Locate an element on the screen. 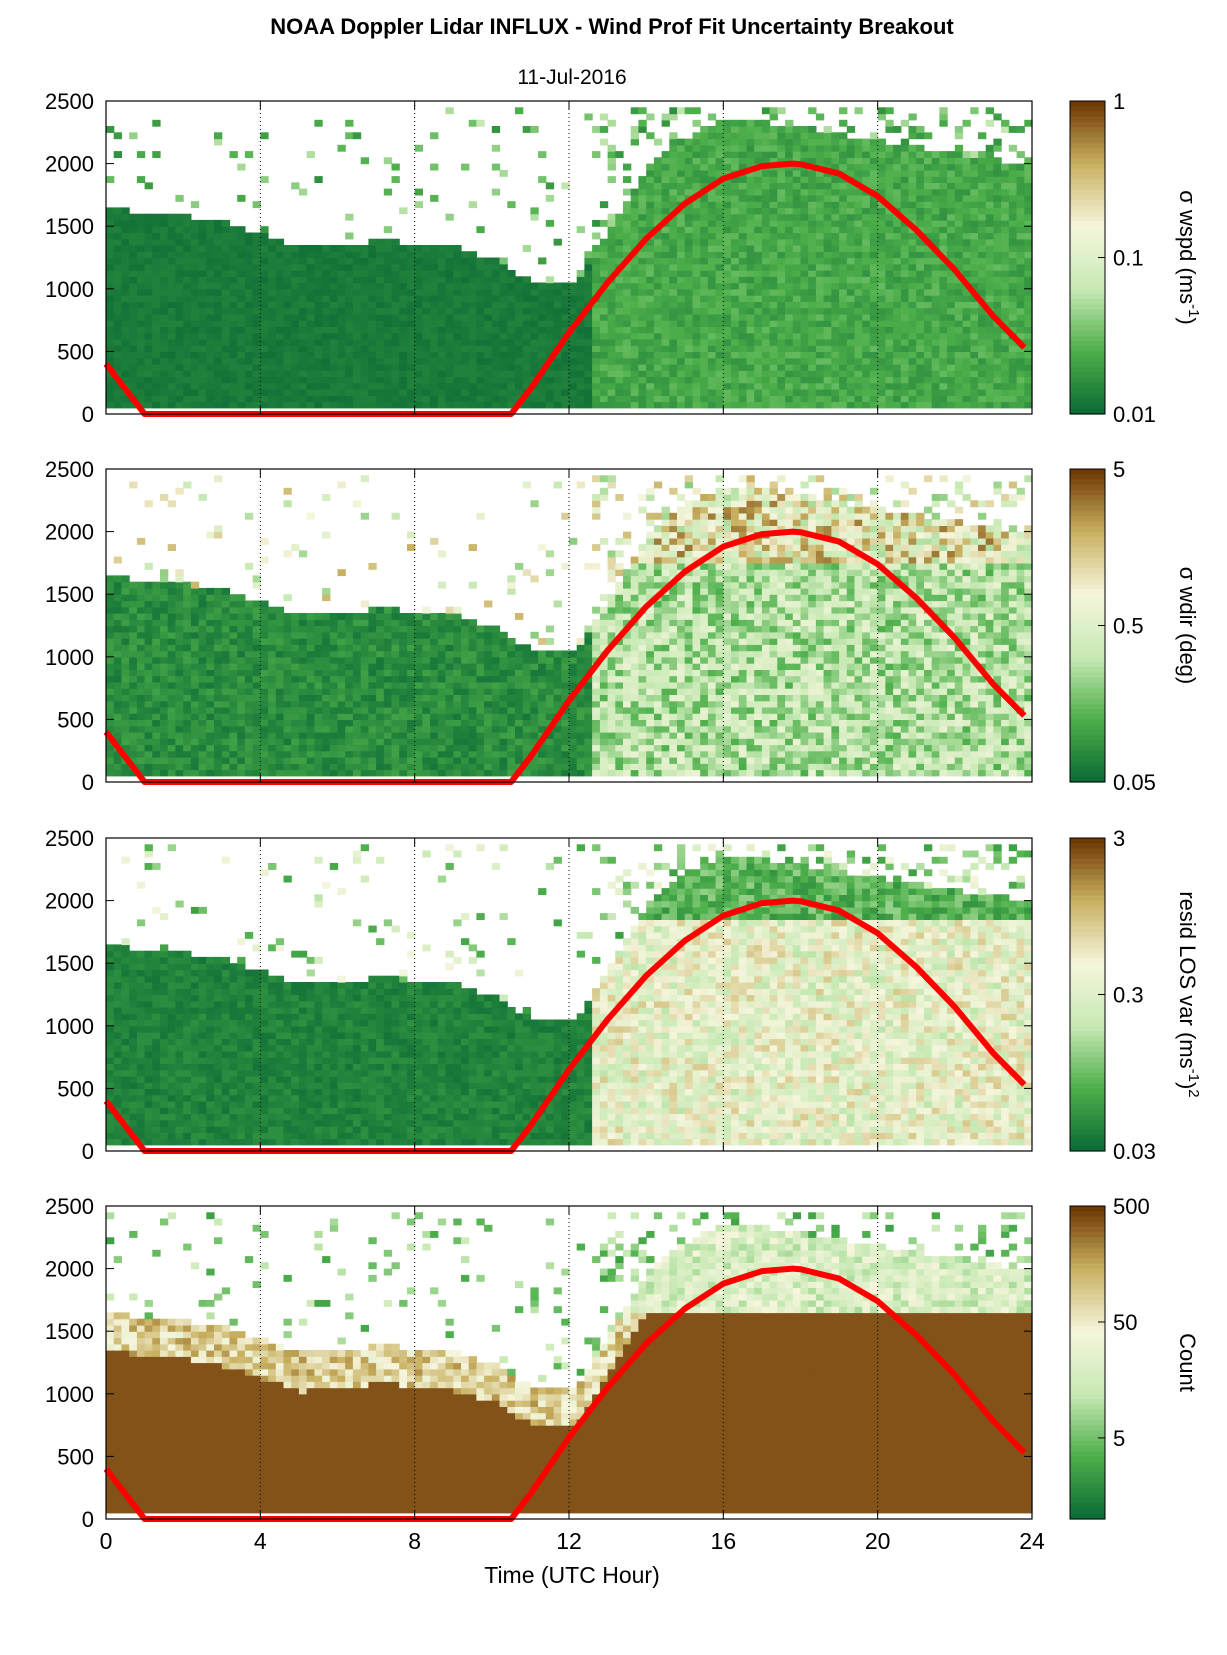 The image size is (1227, 1655). colorbar-step is located at coordinates (1087, 370).